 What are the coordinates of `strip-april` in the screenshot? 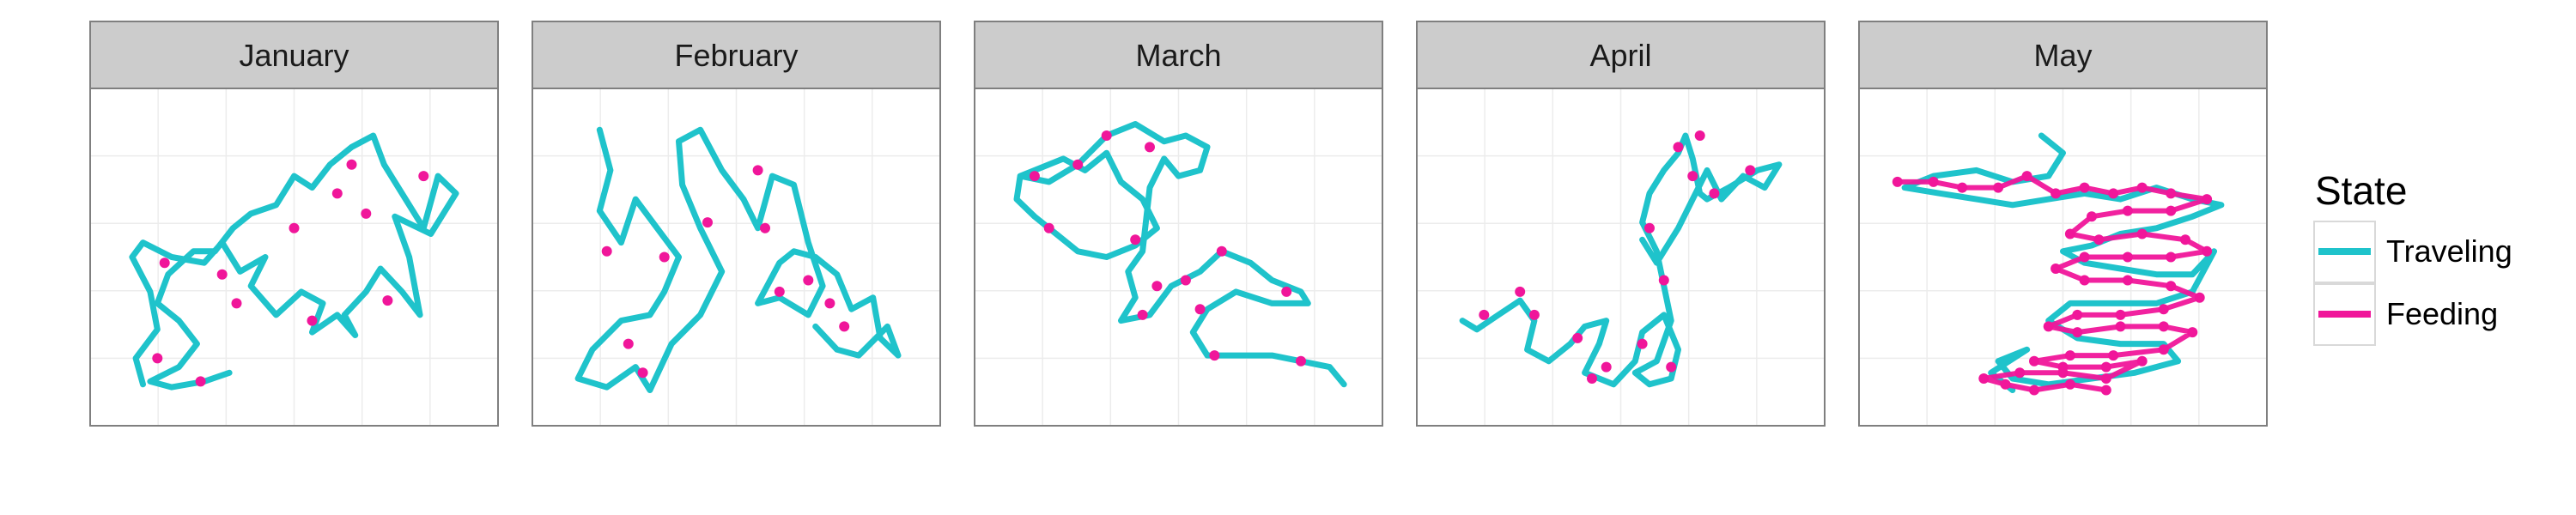 It's located at (1621, 55).